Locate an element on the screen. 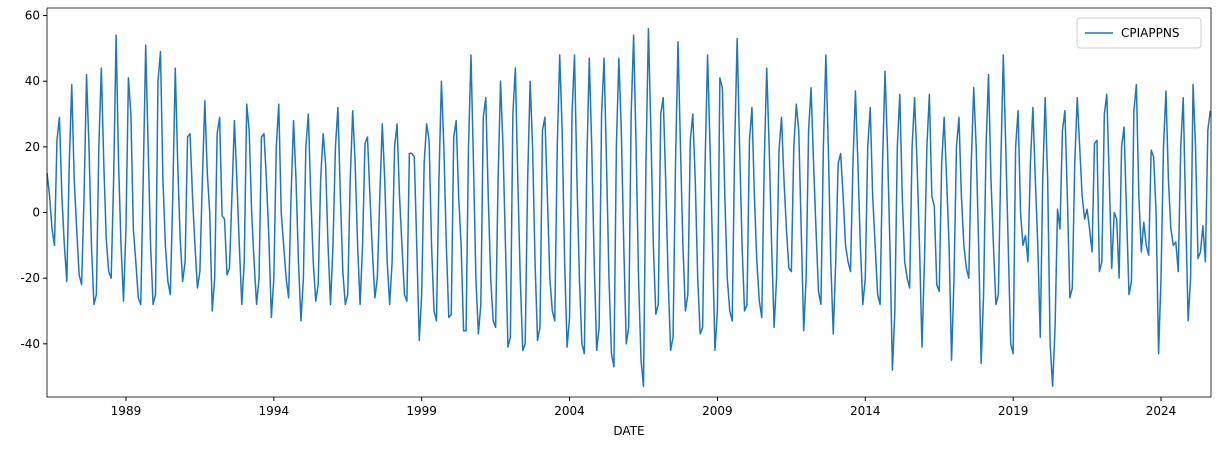 This screenshot has width=1221, height=452. legend-box is located at coordinates (1139, 33).